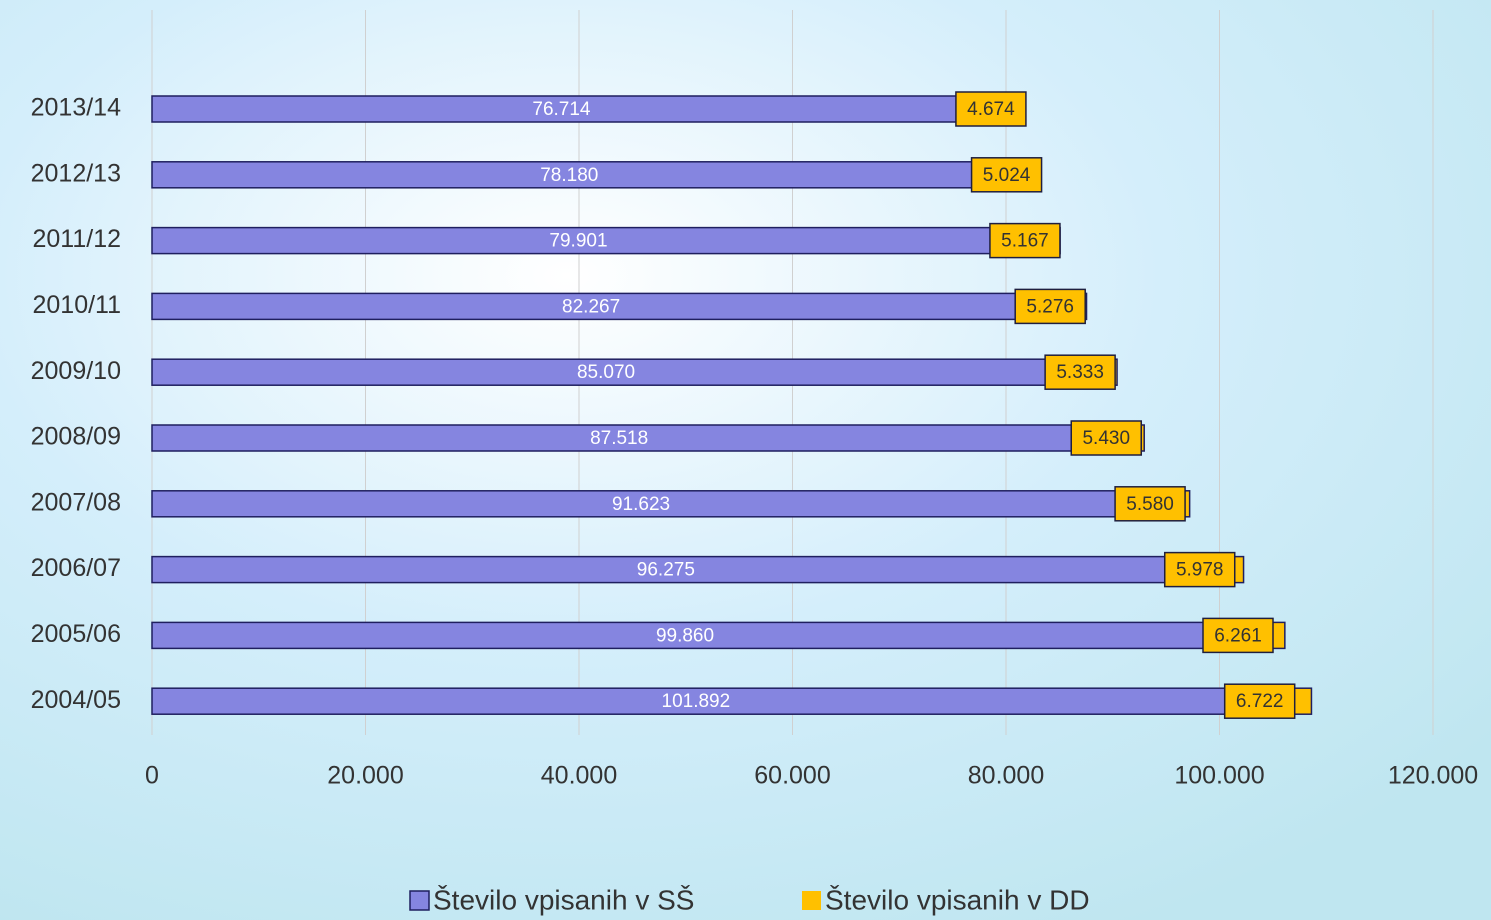 This screenshot has height=920, width=1491. What do you see at coordinates (76, 437) in the screenshot?
I see `y-tick-label: 2008/09` at bounding box center [76, 437].